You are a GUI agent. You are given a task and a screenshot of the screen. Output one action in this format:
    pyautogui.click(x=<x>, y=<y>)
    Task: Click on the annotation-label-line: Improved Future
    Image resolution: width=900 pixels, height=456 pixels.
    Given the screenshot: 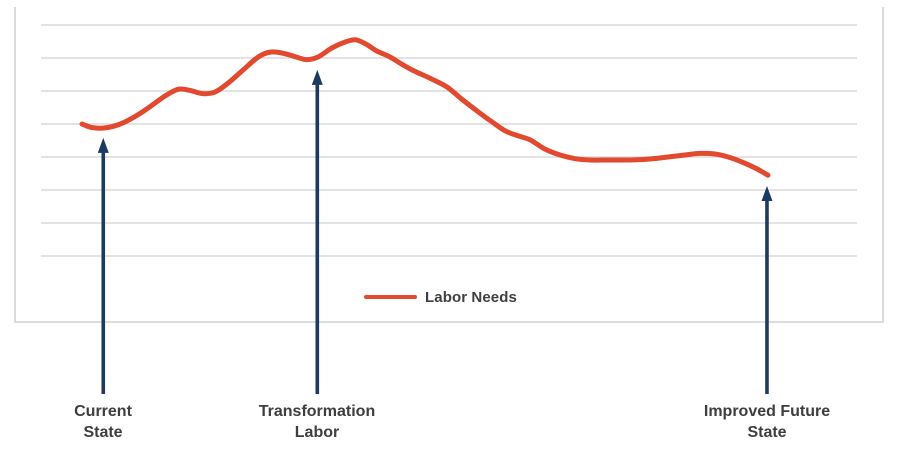 What is the action you would take?
    pyautogui.click(x=767, y=411)
    